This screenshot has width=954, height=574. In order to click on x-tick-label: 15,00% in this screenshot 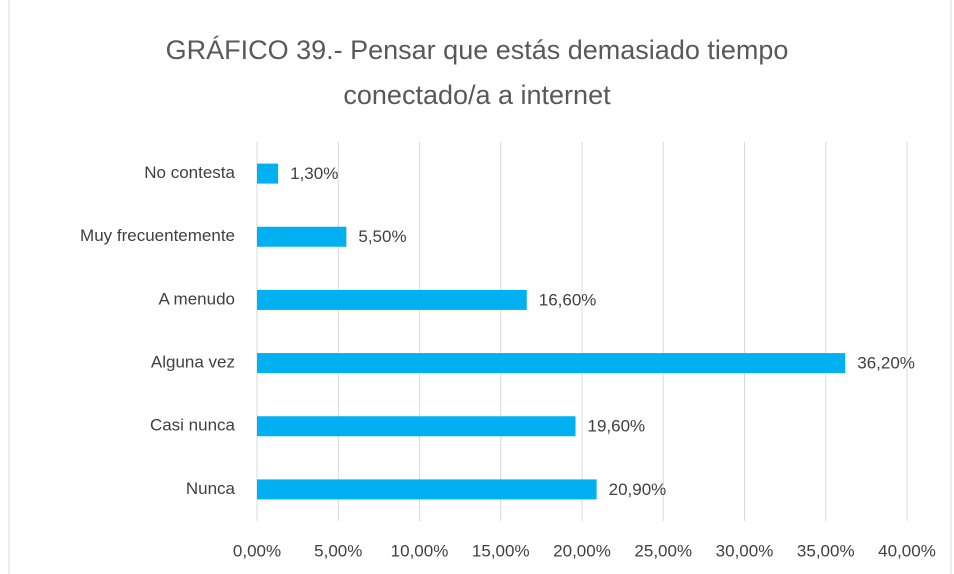, I will do `click(501, 550)`.